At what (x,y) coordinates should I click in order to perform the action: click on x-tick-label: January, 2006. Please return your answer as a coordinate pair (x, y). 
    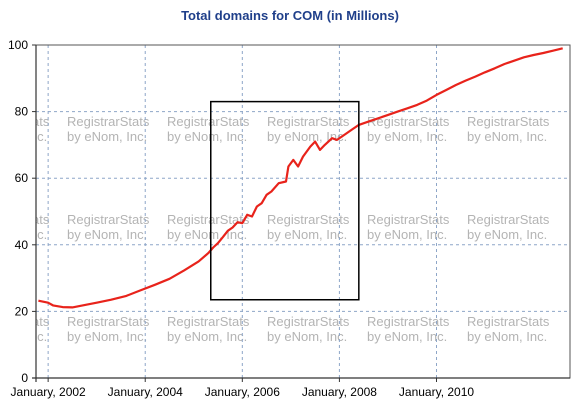
    Looking at the image, I should click on (242, 392).